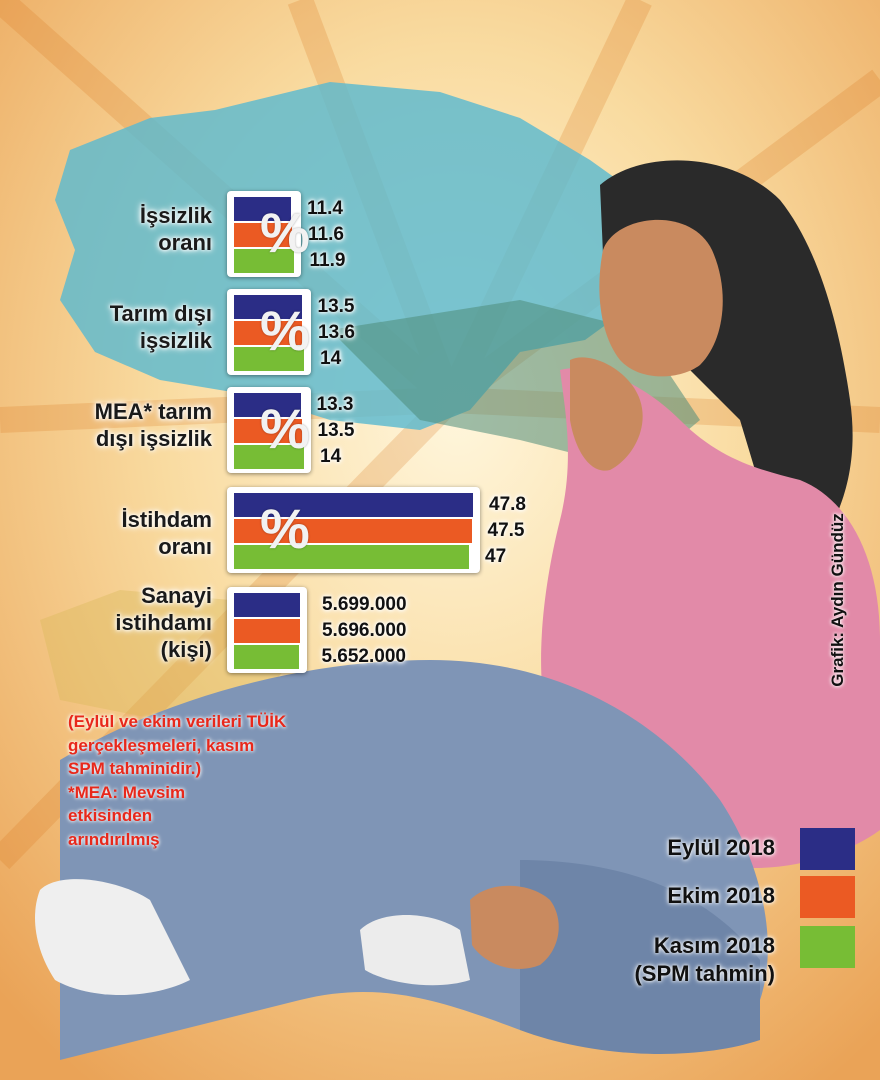 This screenshot has width=880, height=1080. Describe the element at coordinates (163, 622) in the screenshot. I see `group-label-line: istihdamı` at that location.